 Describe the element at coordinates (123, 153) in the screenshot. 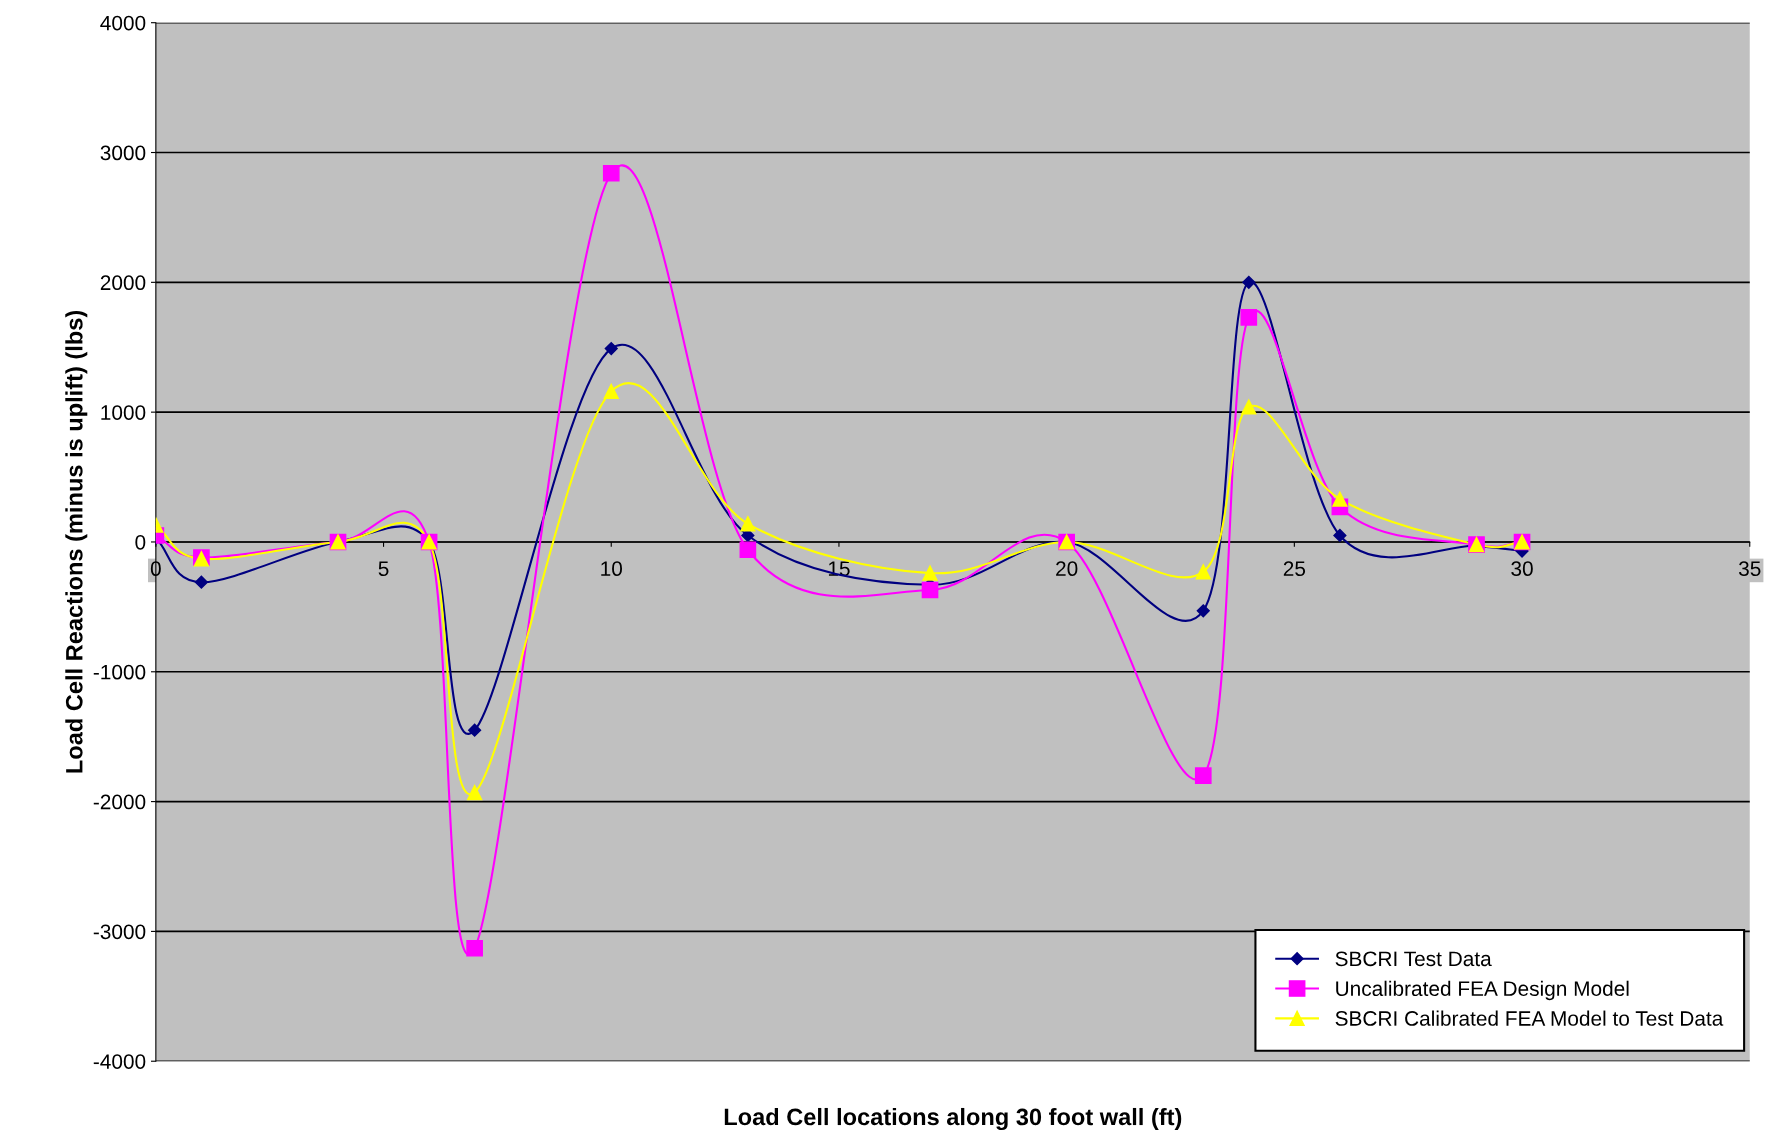

I see `y-tick-label: 3000` at that location.